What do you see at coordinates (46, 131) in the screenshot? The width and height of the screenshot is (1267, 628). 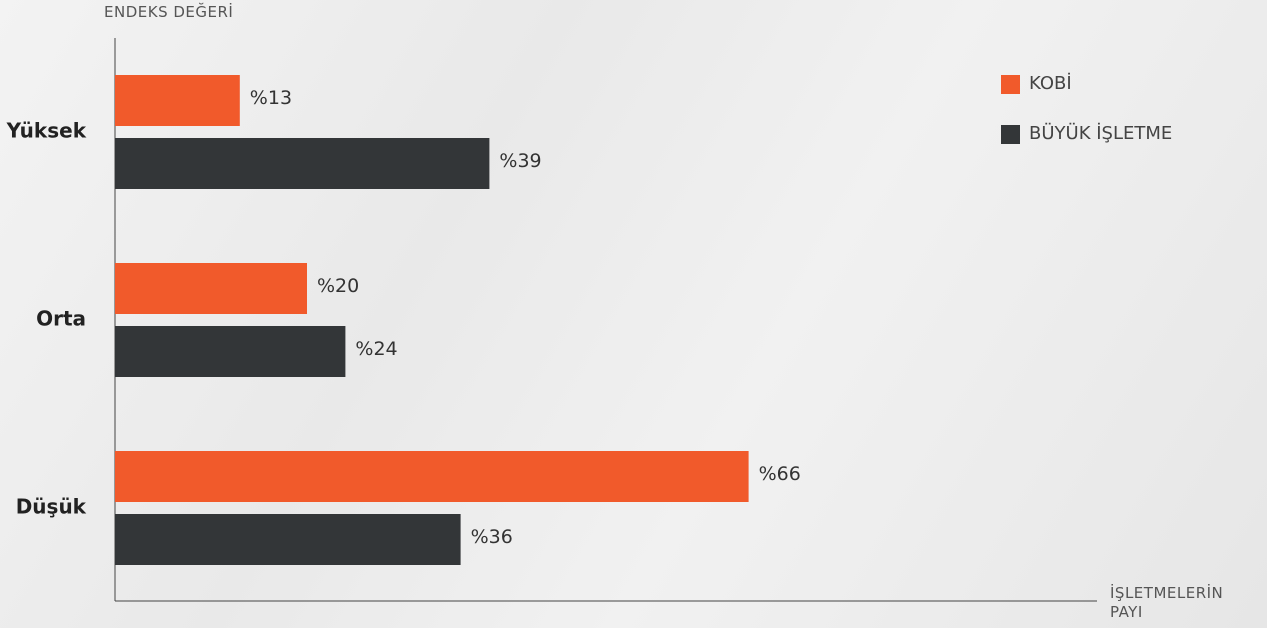 I see `category-label: Yüksek` at bounding box center [46, 131].